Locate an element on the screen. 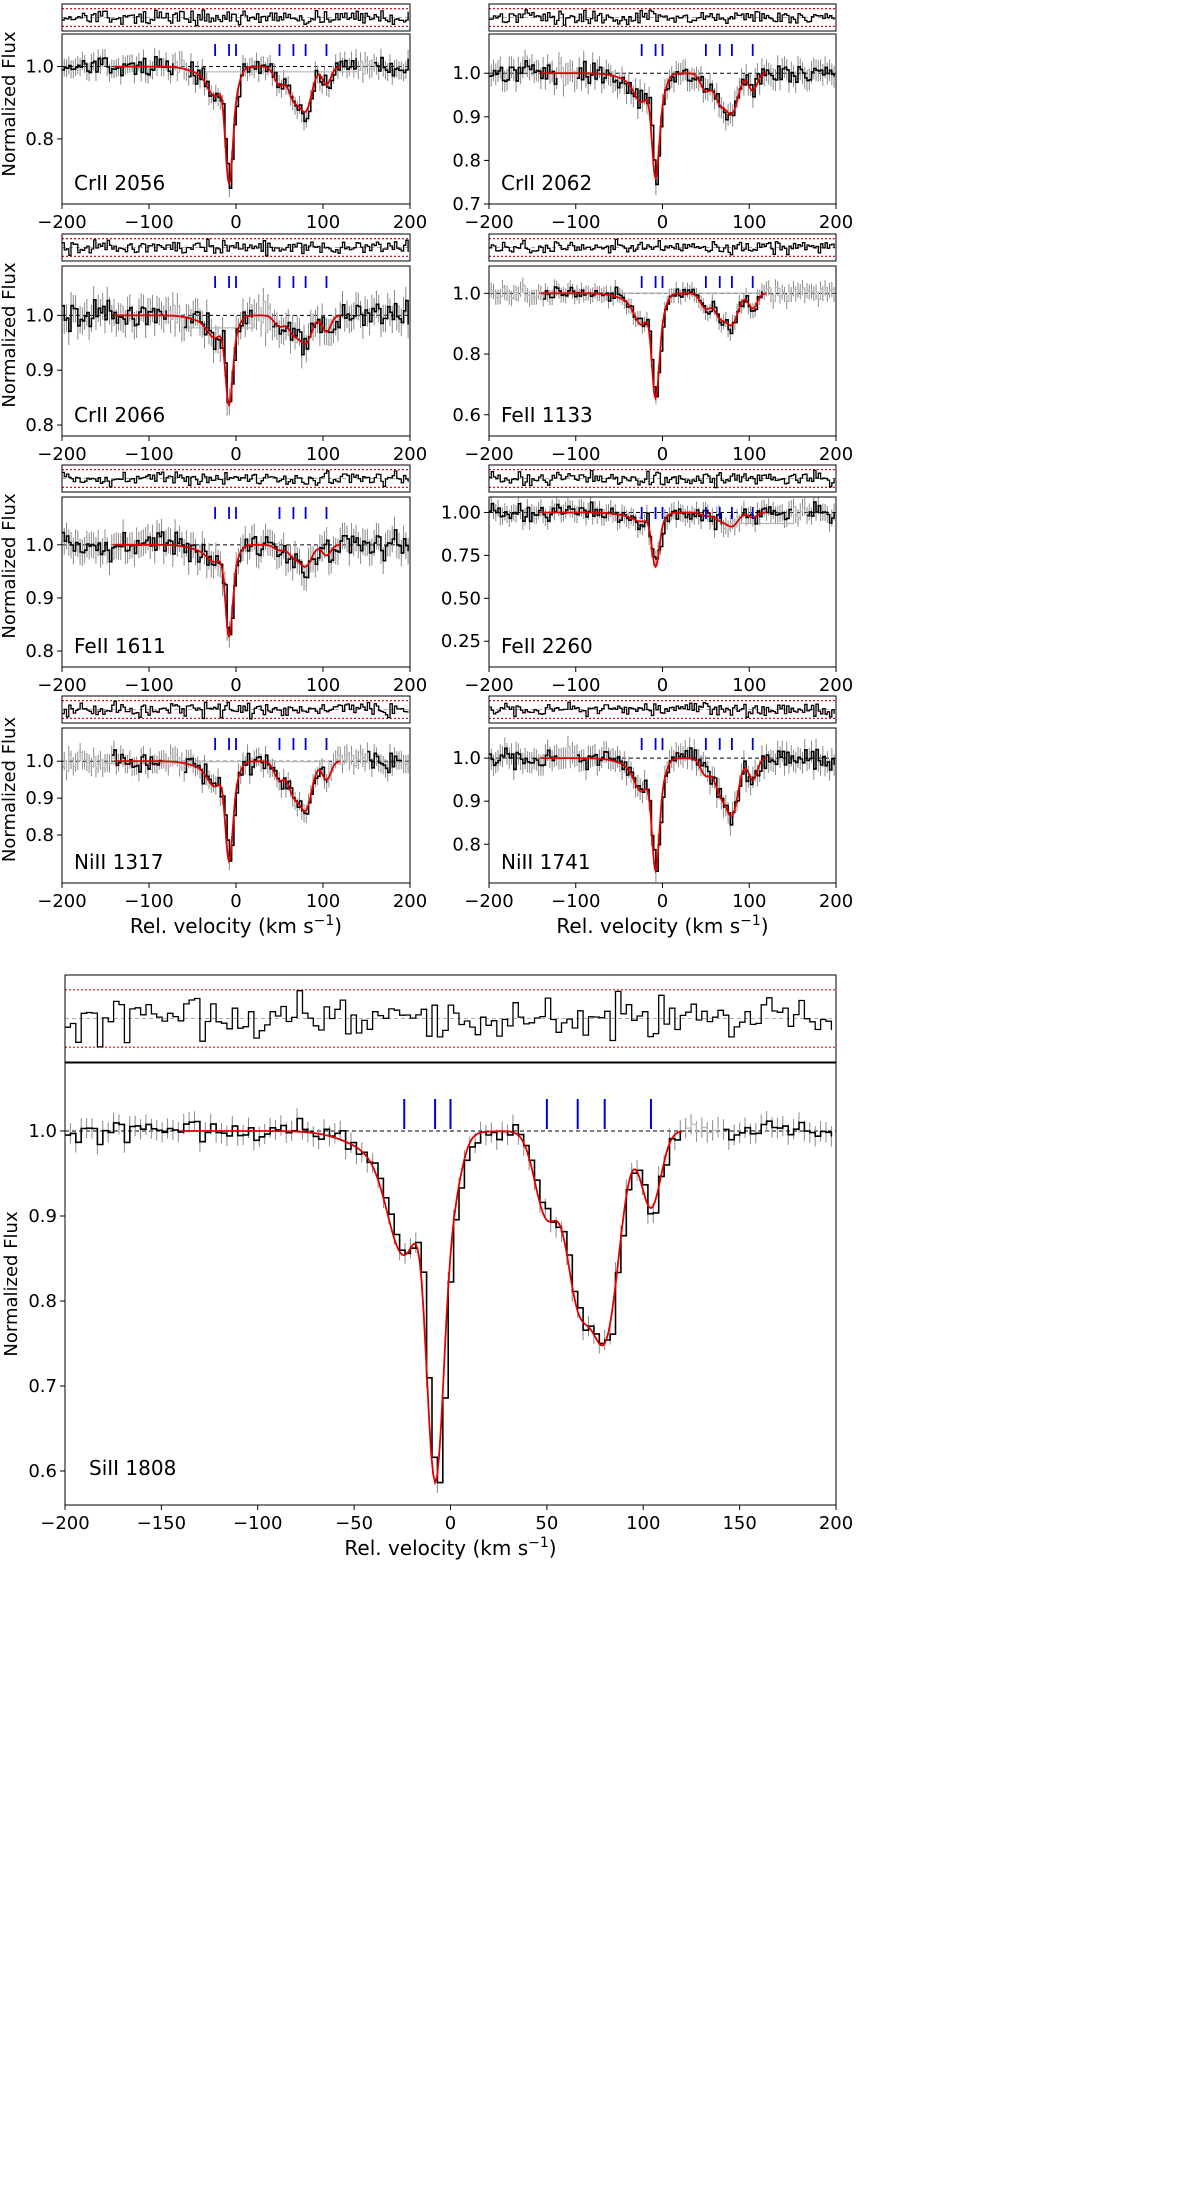 This screenshot has height=2202, width=1200. panel-crii-2062: 0.7 0.8 0.9 1.0 −200 −100 0 100 200 CrII 2062 is located at coordinates (652, 118).